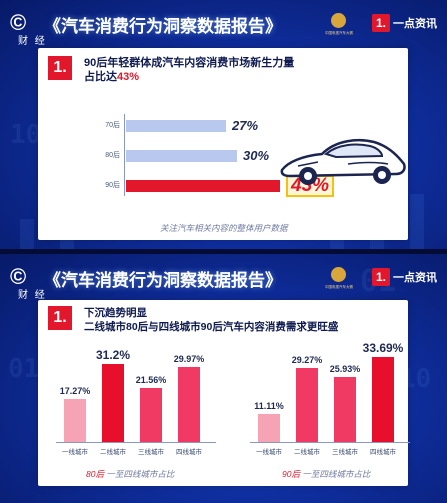  Describe the element at coordinates (345, 369) in the screenshot. I see `data-label: 25.93%` at that location.